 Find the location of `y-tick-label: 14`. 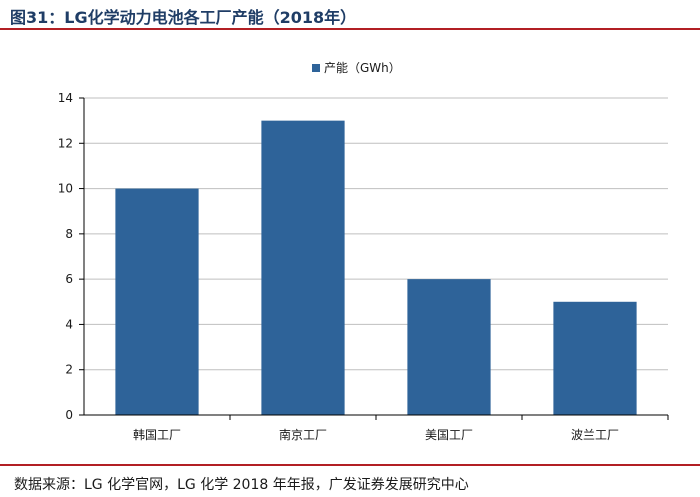

y-tick-label: 14 is located at coordinates (65, 98).